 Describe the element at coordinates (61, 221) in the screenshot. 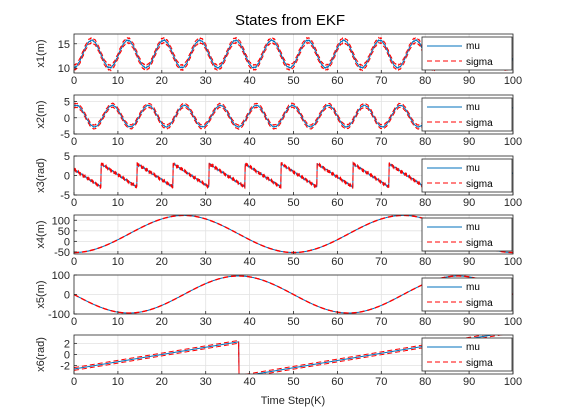

I see `y-tick-label: 100` at that location.